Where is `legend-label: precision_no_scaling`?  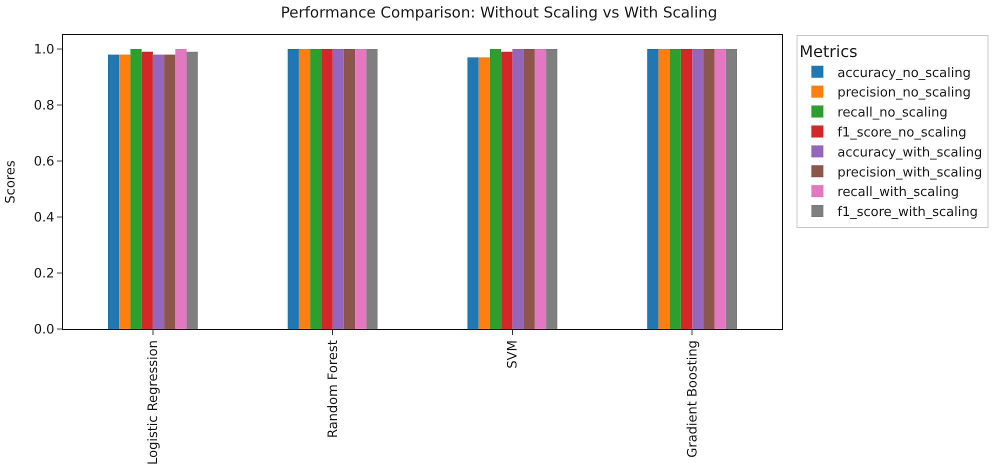 legend-label: precision_no_scaling is located at coordinates (904, 93).